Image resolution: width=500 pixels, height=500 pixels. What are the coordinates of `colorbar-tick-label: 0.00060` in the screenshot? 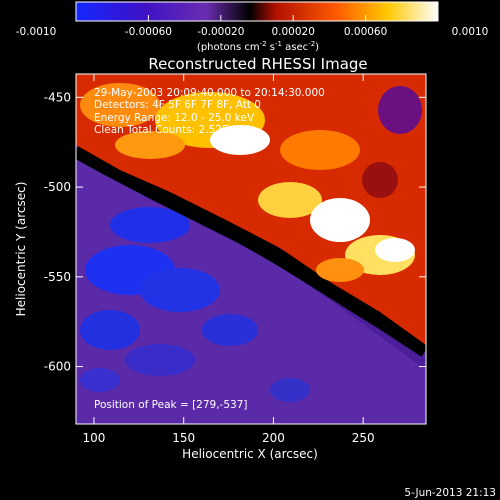 It's located at (365, 32).